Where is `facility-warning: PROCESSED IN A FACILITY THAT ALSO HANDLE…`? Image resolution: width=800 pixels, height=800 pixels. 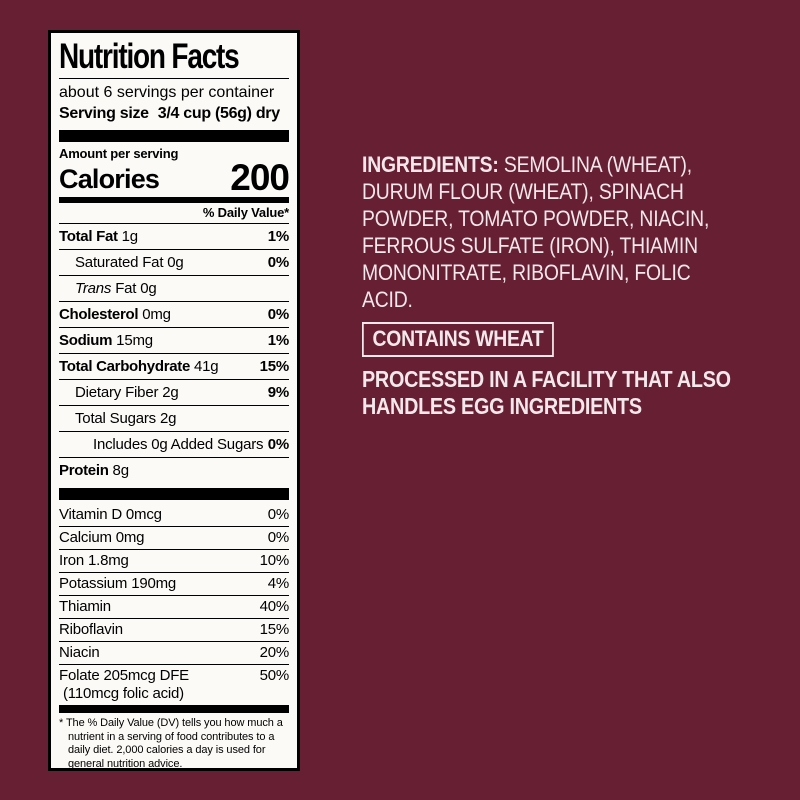 facility-warning: PROCESSED IN A FACILITY THAT ALSO HANDLE… is located at coordinates (546, 392).